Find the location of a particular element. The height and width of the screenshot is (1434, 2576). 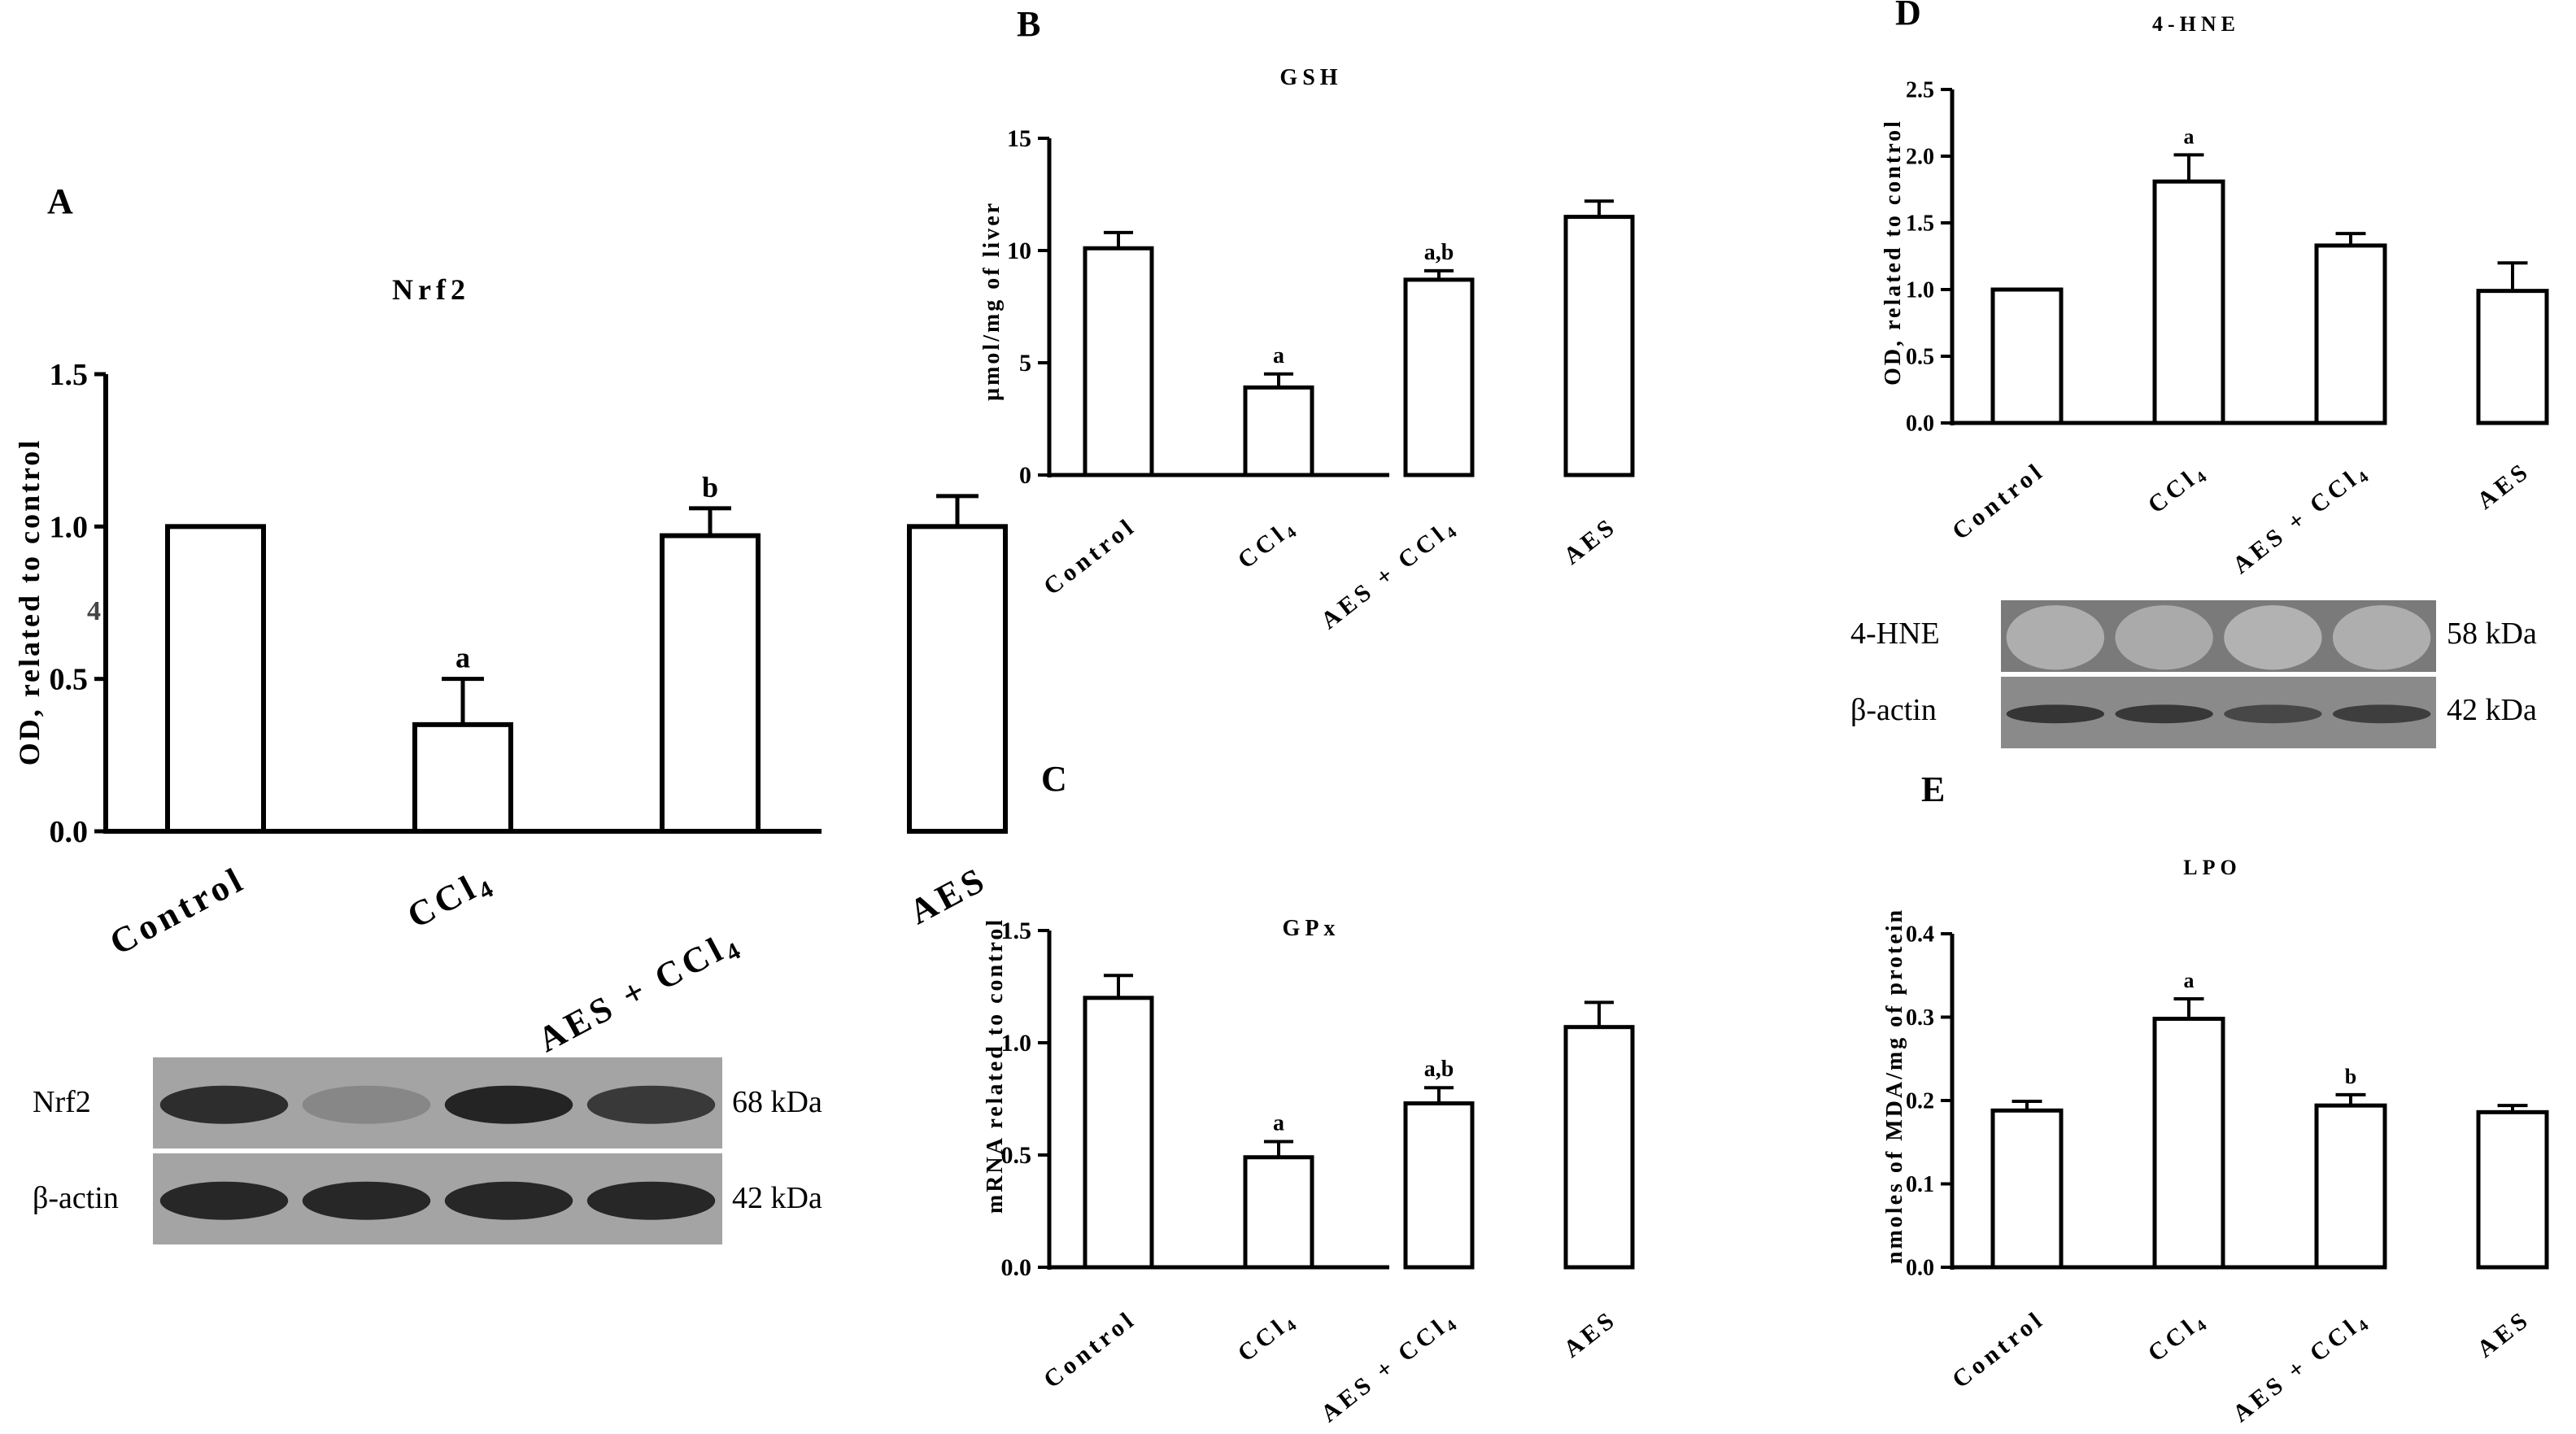

chart-title: GSH is located at coordinates (1310, 78).